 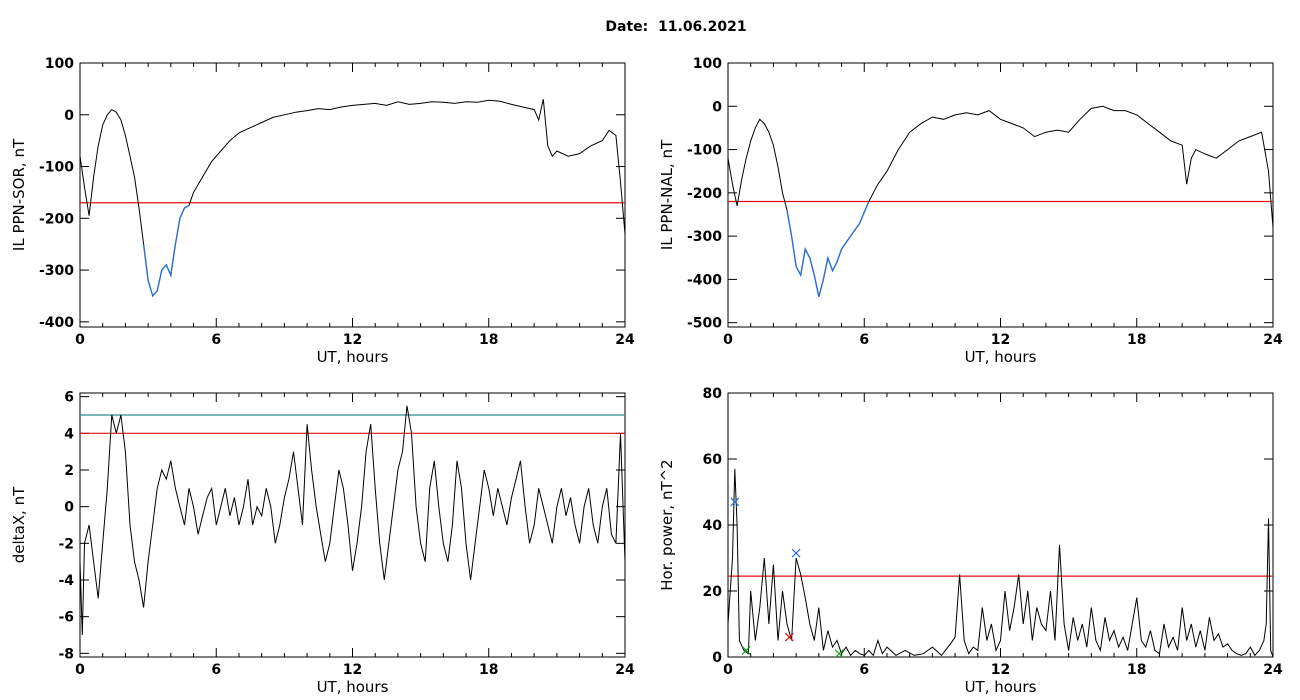 What do you see at coordinates (713, 526) in the screenshot?
I see `y-tick-label: 40` at bounding box center [713, 526].